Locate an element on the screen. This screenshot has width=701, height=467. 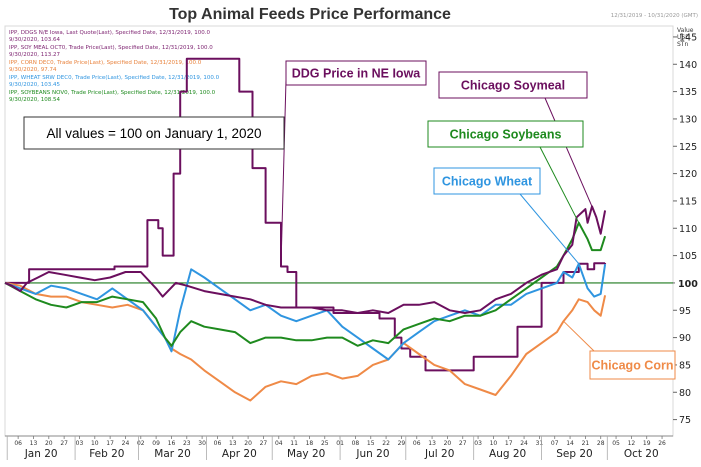
x-tick-label: 26 is located at coordinates (662, 443).